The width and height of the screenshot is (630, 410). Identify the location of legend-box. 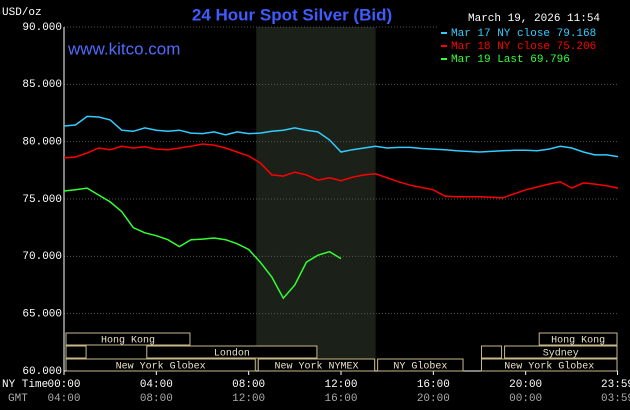
(527, 46).